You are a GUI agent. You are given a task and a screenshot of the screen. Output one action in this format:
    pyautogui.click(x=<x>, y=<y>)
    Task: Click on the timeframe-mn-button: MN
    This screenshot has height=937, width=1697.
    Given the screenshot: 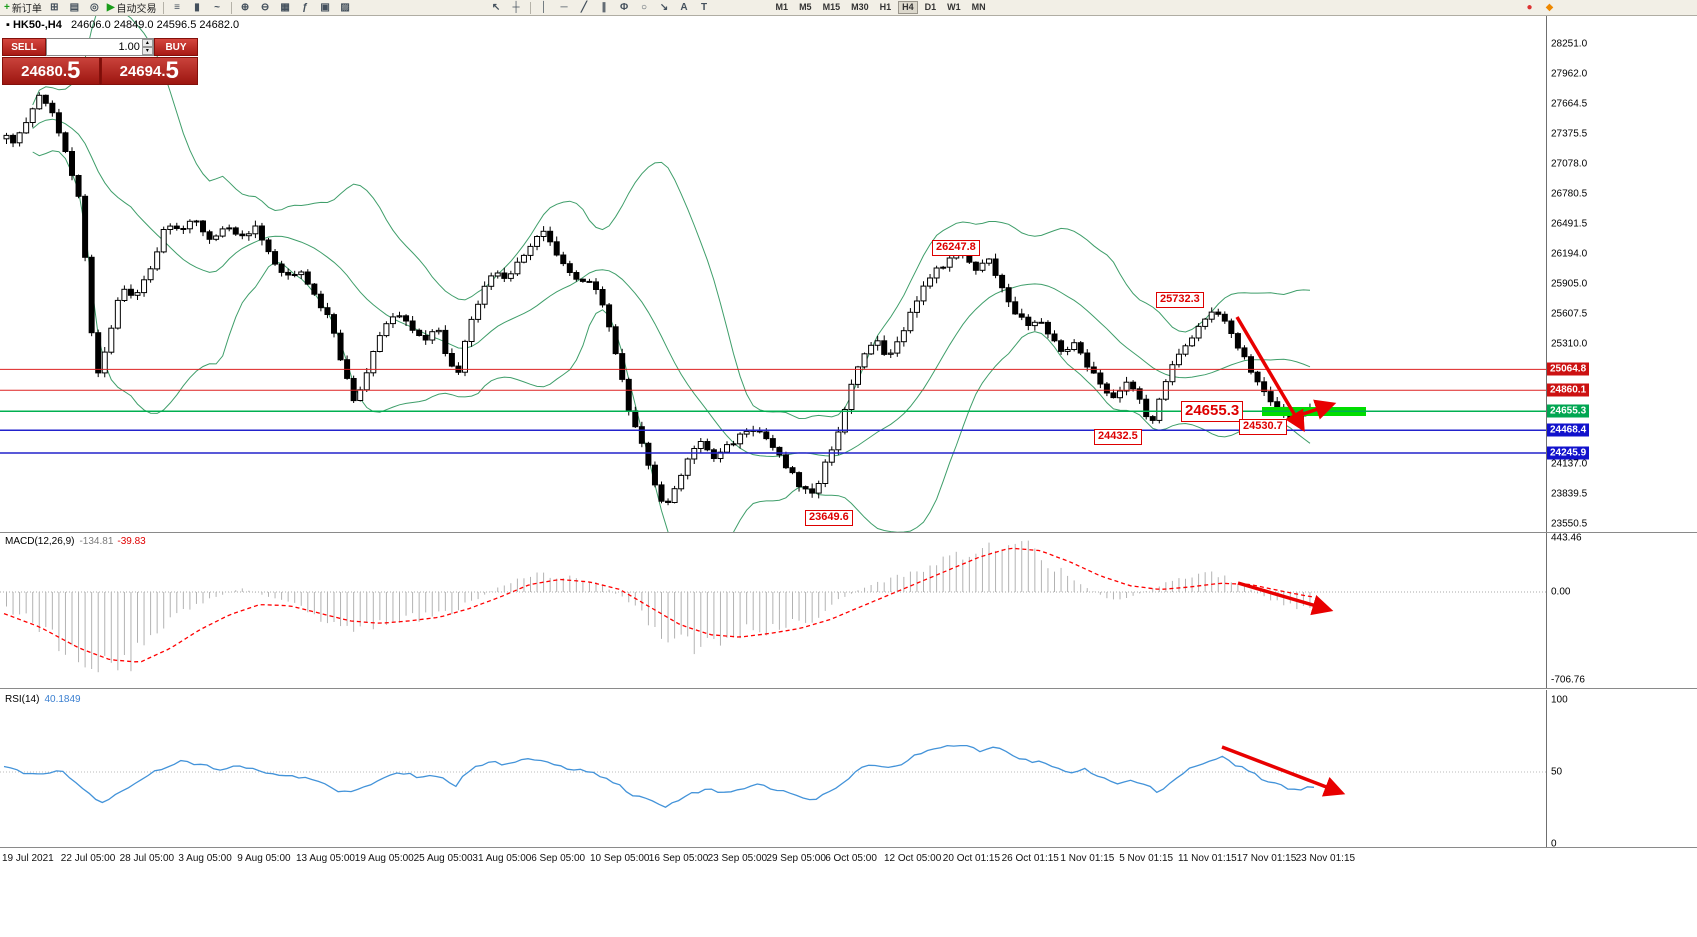 What is the action you would take?
    pyautogui.click(x=978, y=7)
    